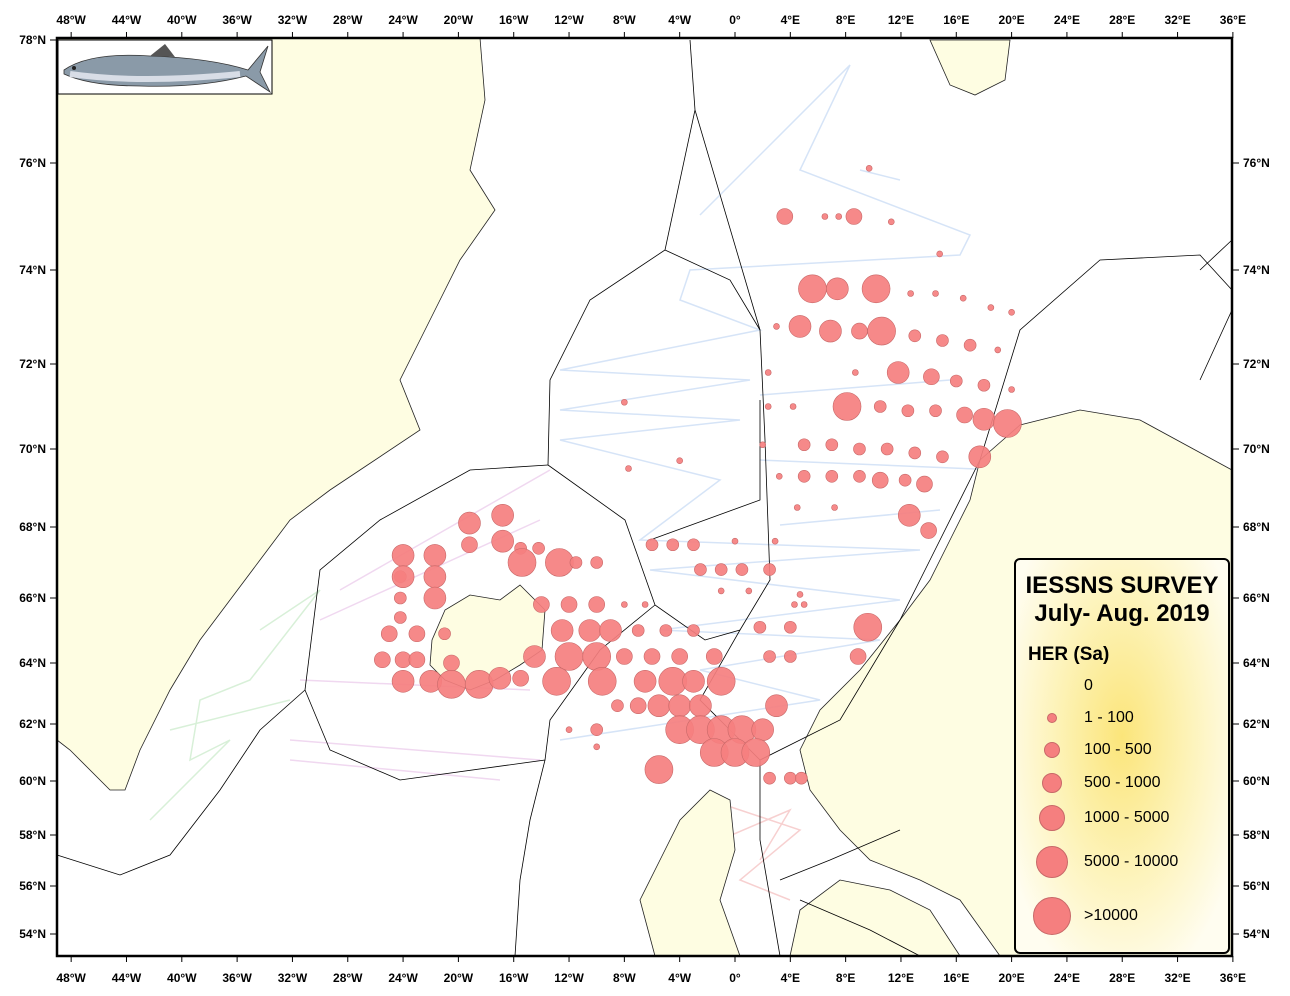 Image resolution: width=1290 pixels, height=996 pixels. What do you see at coordinates (32, 781) in the screenshot?
I see `lat-label-left: 60°N` at bounding box center [32, 781].